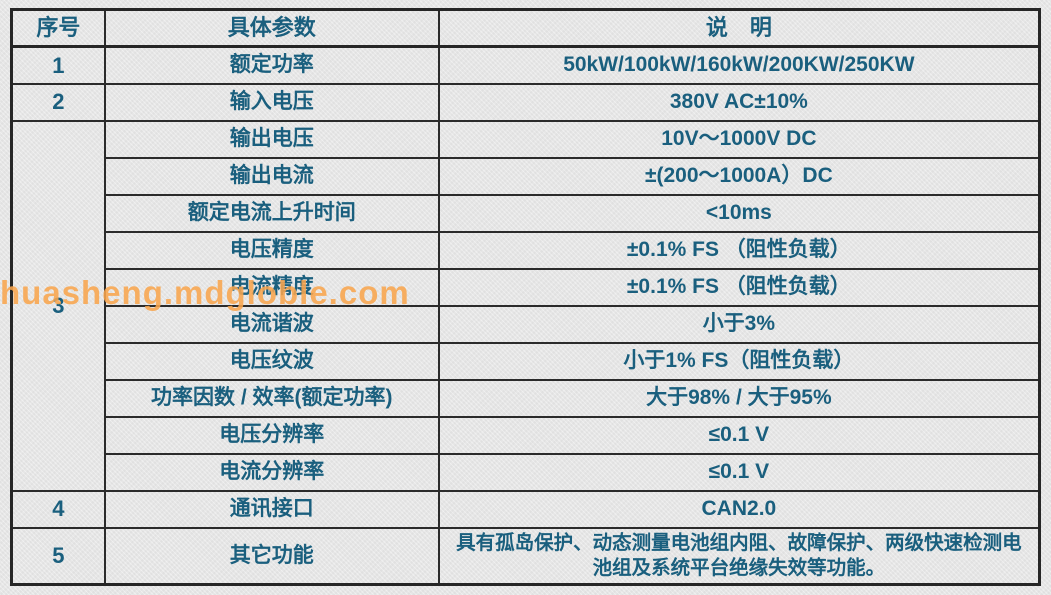  I want to click on cell-param: 电流精度, so click(271, 287).